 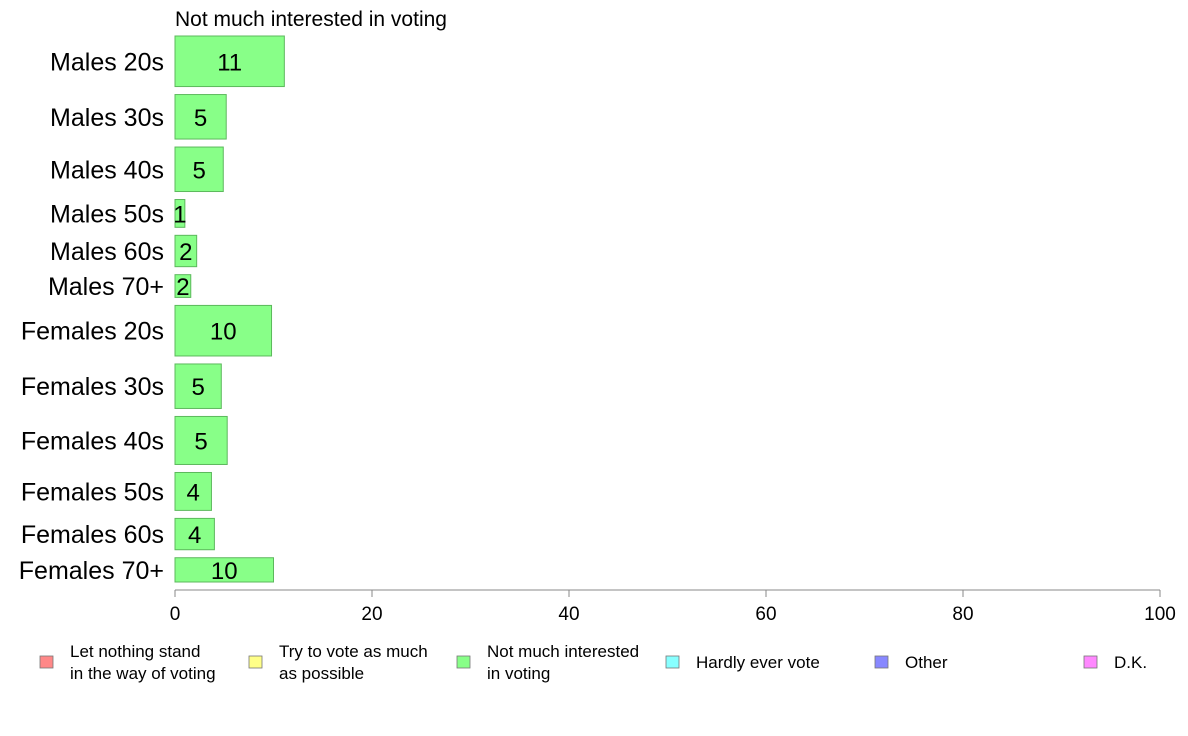 I want to click on legend-label: Try to vote as much, so click(x=353, y=651).